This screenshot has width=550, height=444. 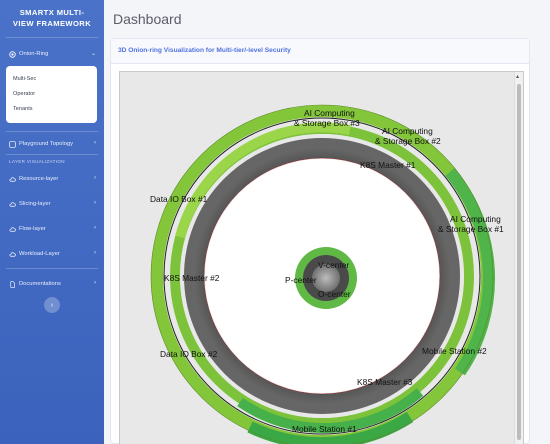 What do you see at coordinates (327, 123) in the screenshot?
I see `label-ai3-line2: & Storage Box #3` at bounding box center [327, 123].